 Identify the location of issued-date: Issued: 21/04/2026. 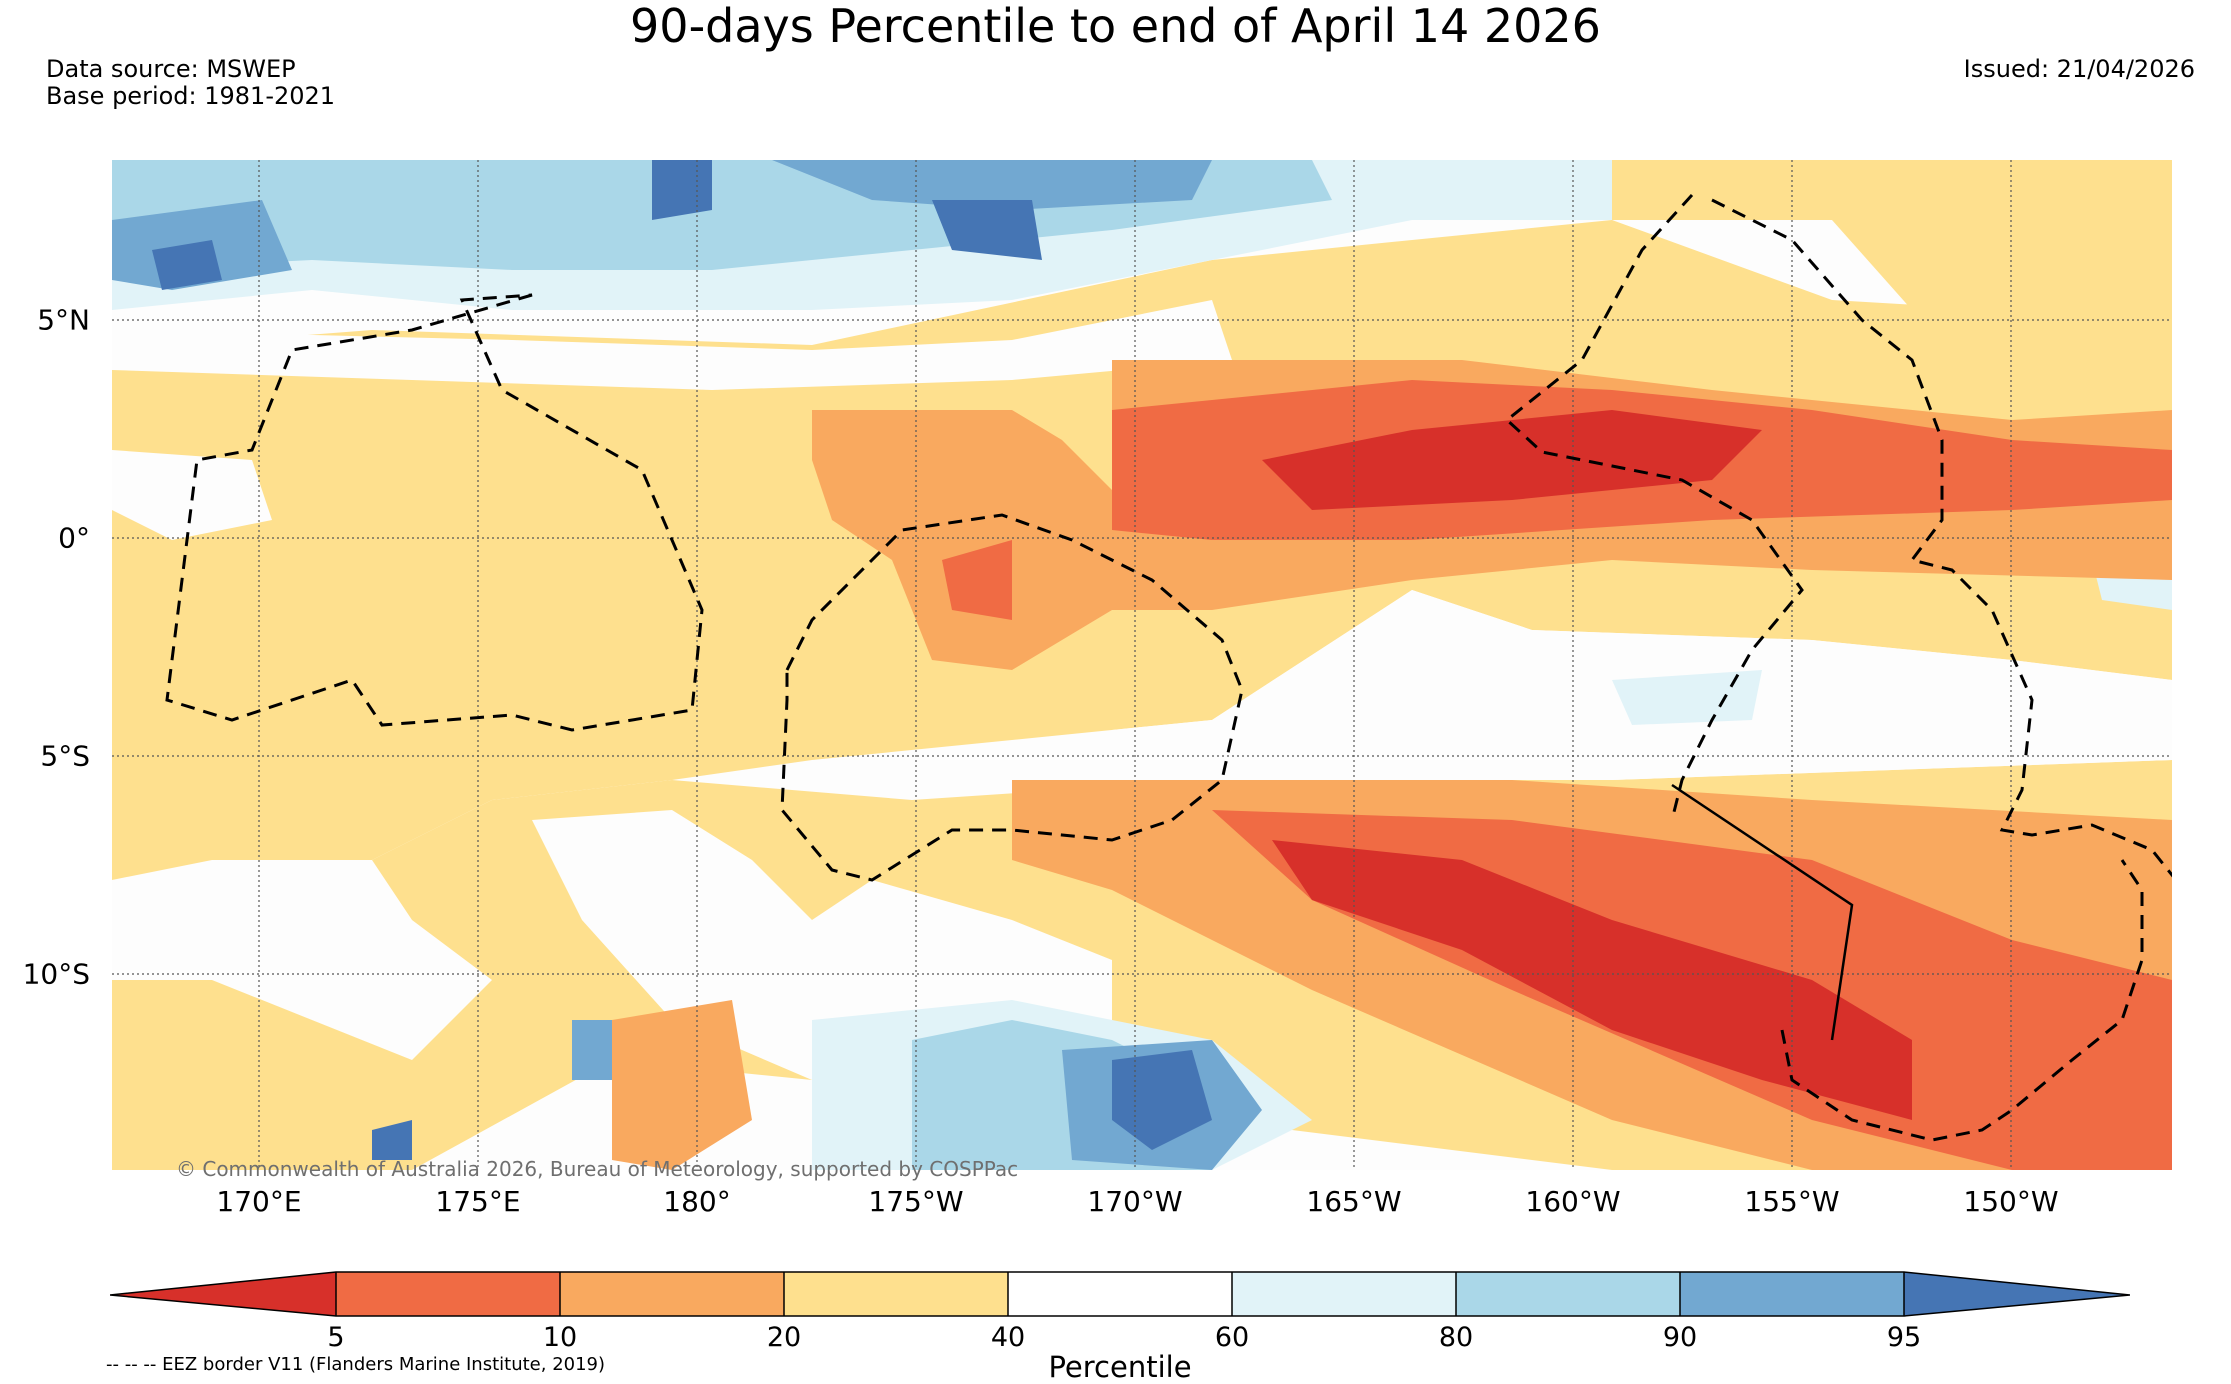
(2079, 69).